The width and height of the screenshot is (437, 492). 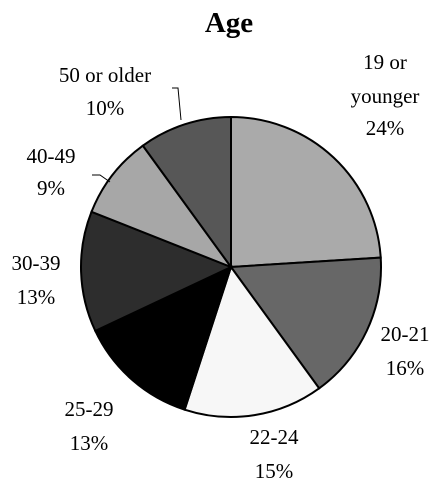 What do you see at coordinates (137, 135) in the screenshot?
I see `leader-lines` at bounding box center [137, 135].